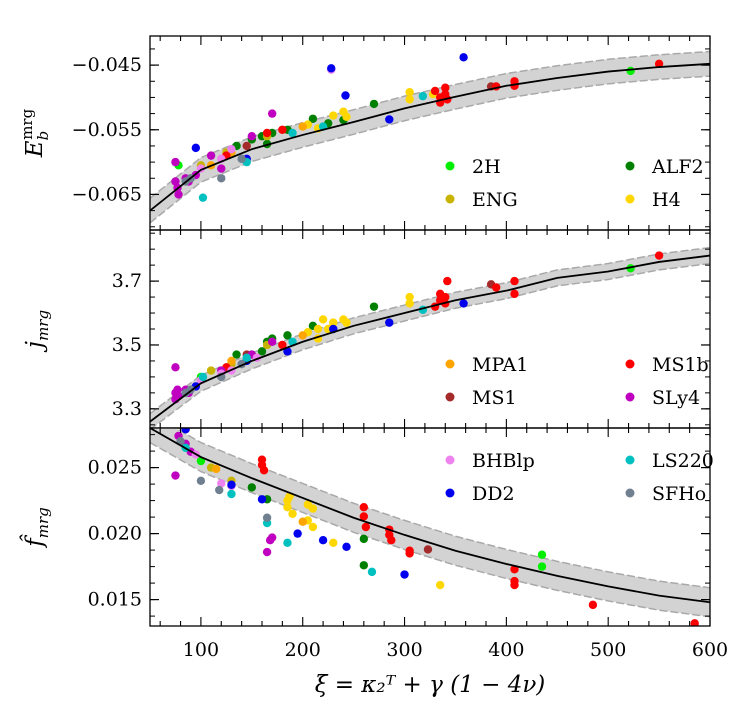  I want to click on y-tick-label: −0.045, so click(107, 65).